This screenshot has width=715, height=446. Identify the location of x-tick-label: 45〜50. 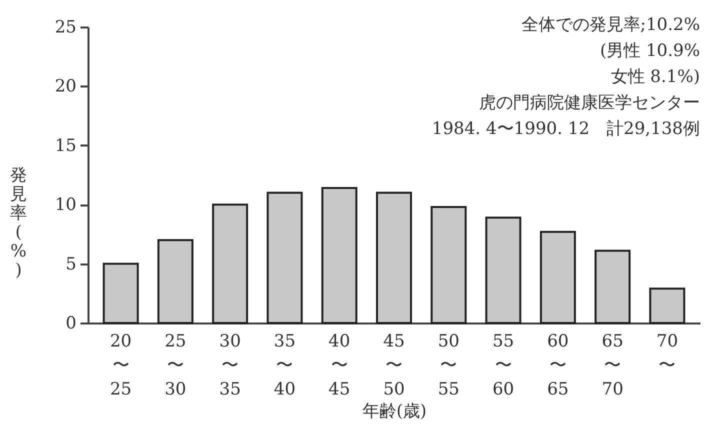
(394, 366).